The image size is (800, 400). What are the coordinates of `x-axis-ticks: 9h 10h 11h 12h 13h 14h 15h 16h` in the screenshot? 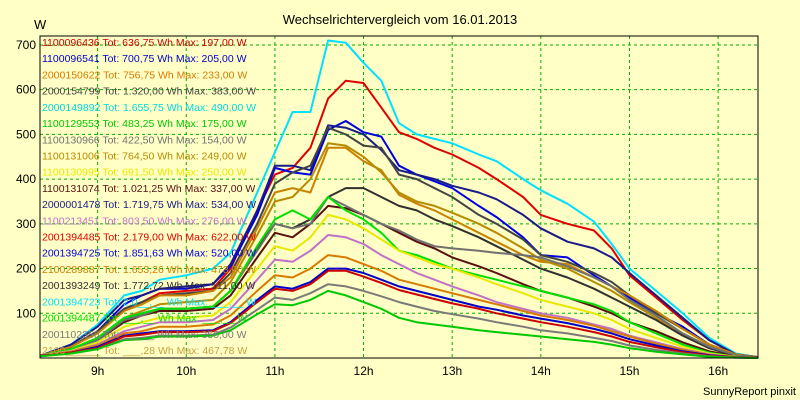 It's located at (409, 371).